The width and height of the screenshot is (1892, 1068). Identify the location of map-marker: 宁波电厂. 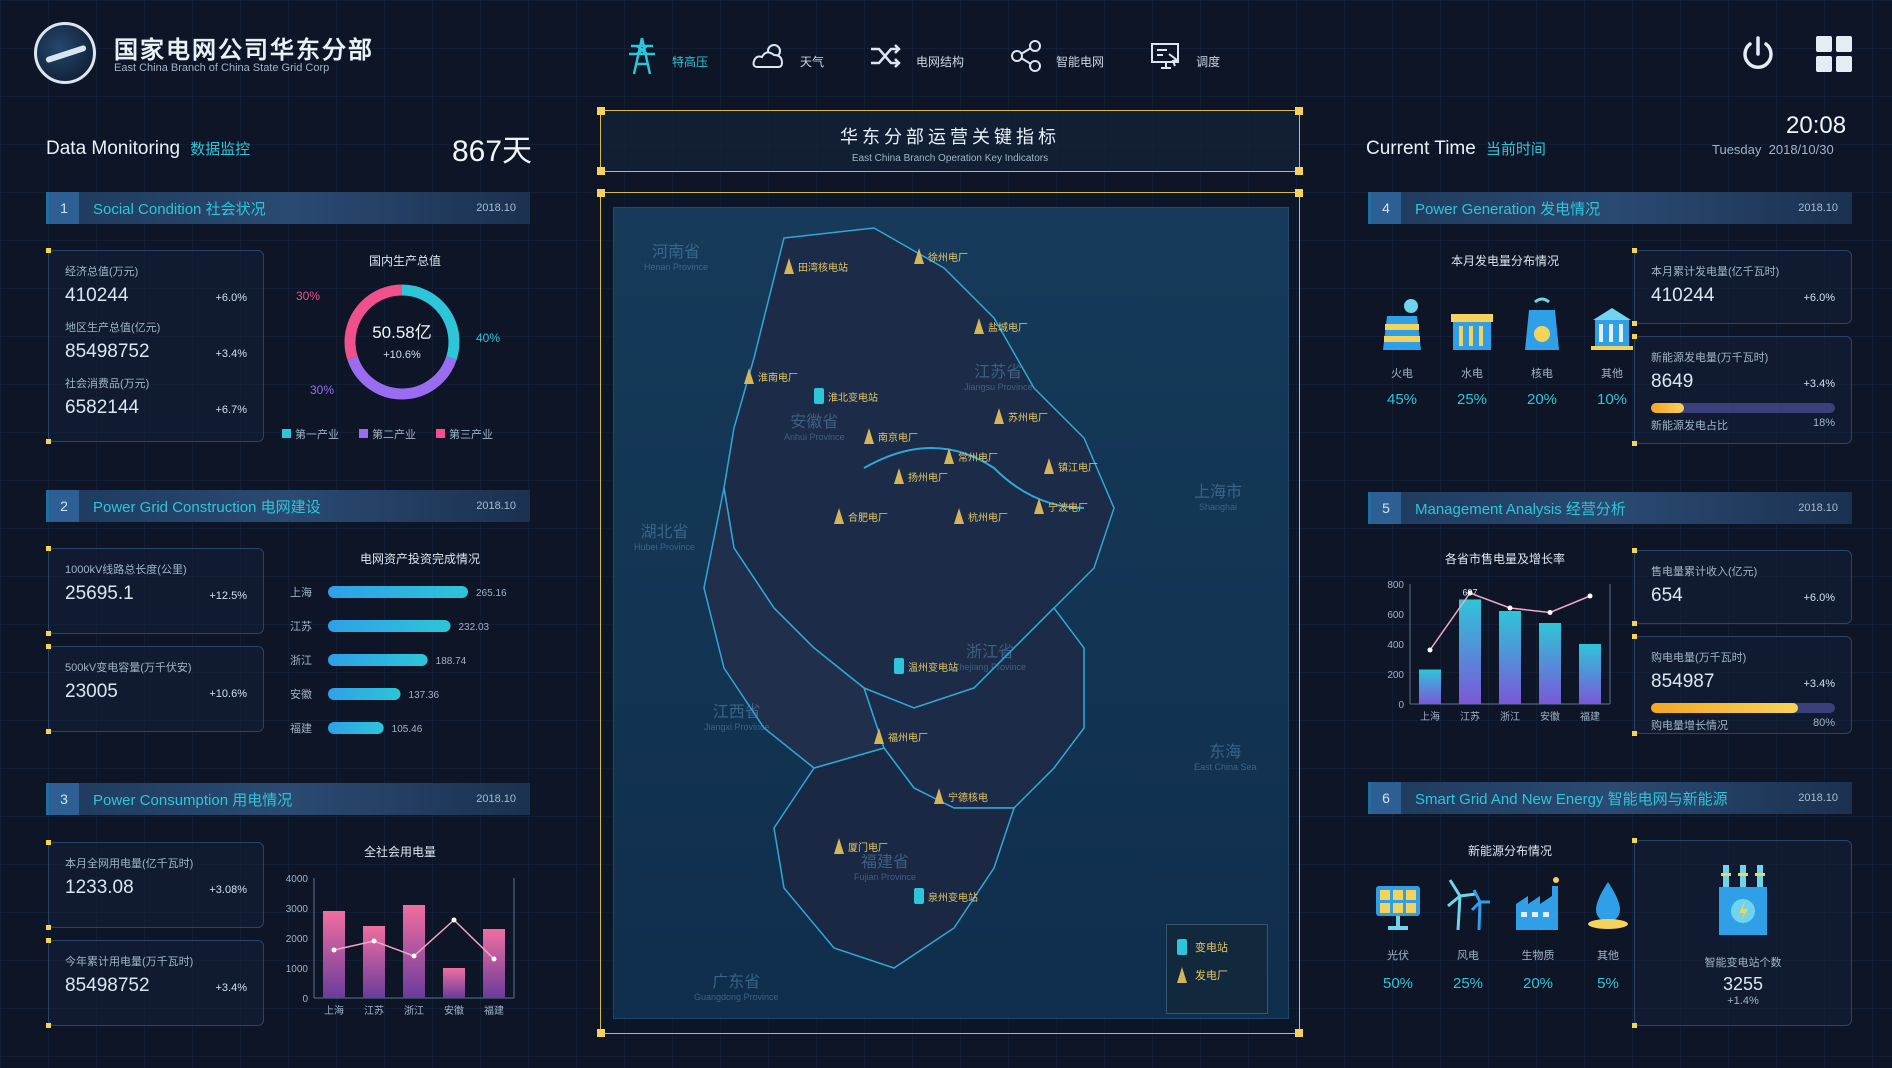
(1061, 506).